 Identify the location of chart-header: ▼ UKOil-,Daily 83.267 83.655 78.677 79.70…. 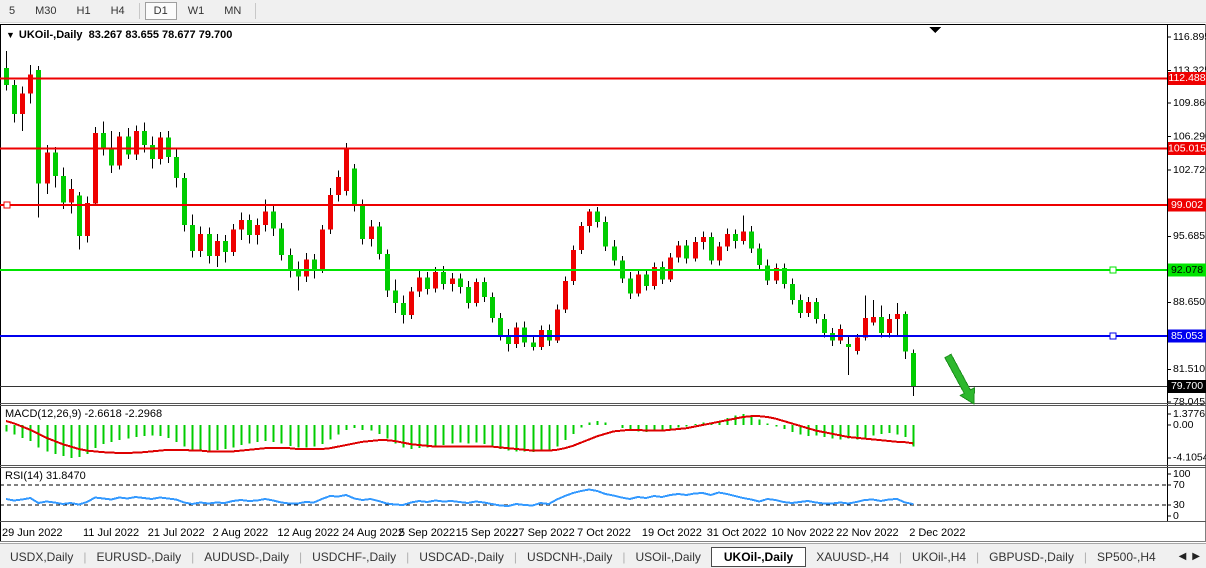
(119, 35).